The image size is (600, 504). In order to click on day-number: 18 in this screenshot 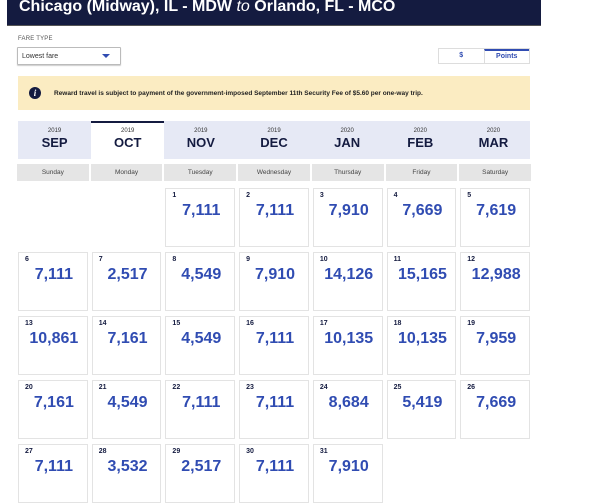, I will do `click(397, 323)`.